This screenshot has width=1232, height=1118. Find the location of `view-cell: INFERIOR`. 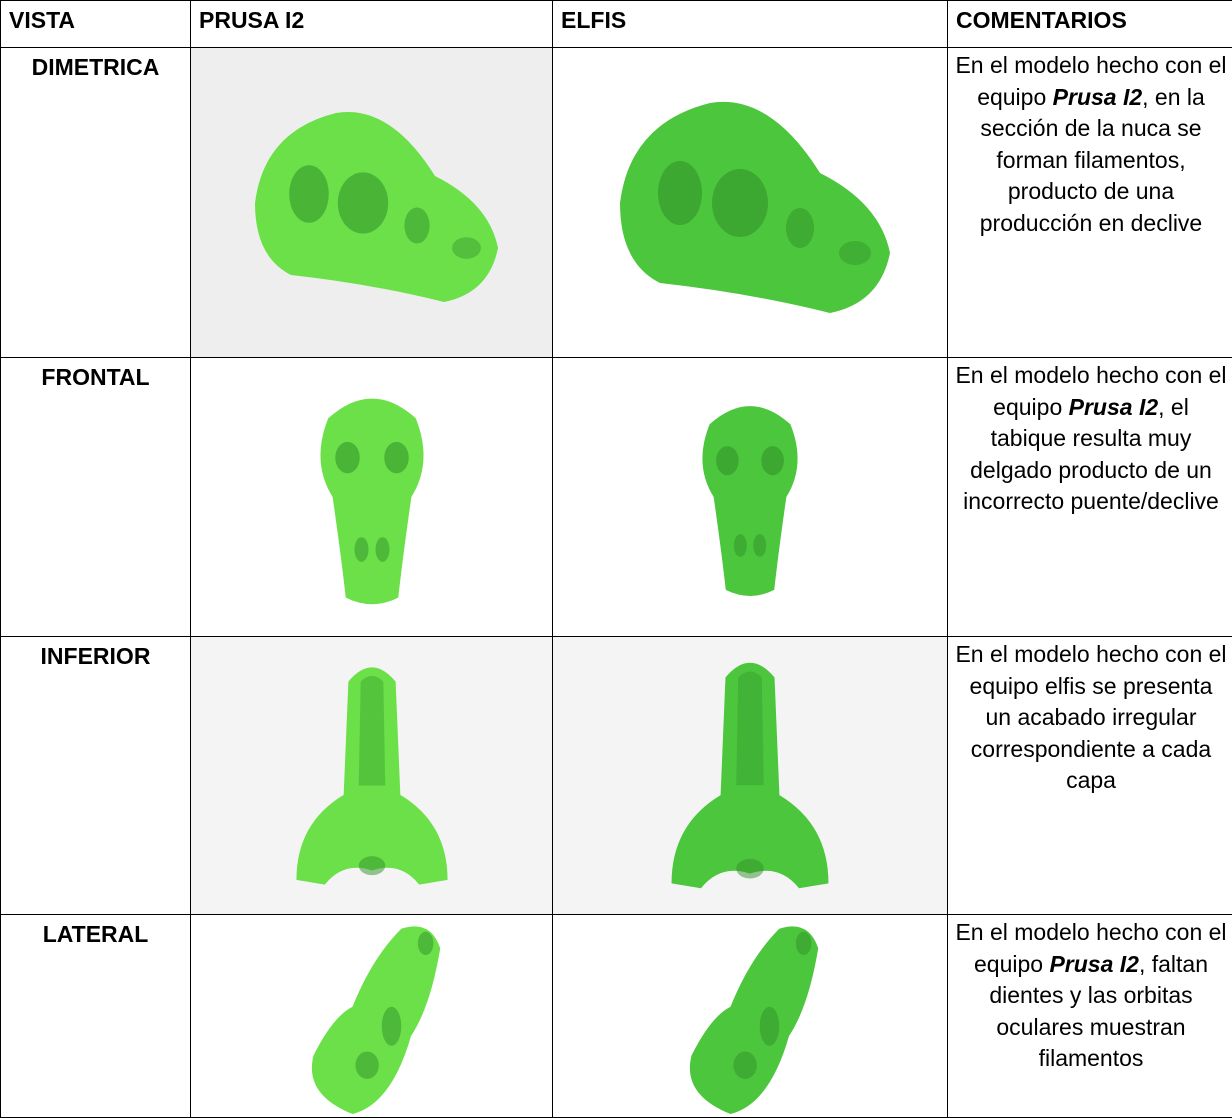

view-cell: INFERIOR is located at coordinates (95, 775).